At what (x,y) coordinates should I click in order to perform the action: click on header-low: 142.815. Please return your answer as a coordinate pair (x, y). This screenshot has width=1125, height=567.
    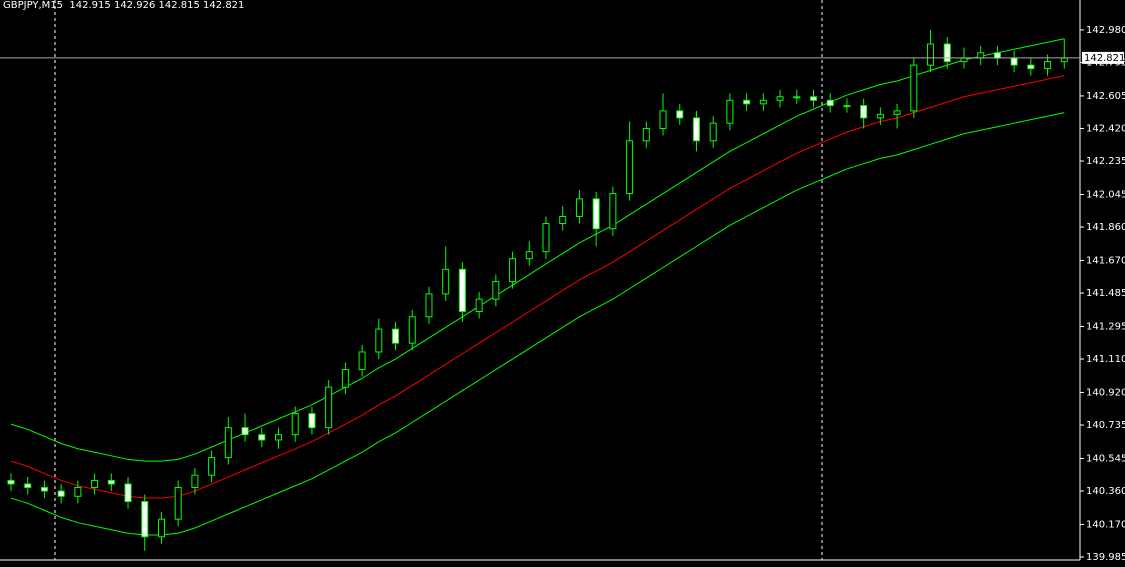
    Looking at the image, I should click on (179, 5).